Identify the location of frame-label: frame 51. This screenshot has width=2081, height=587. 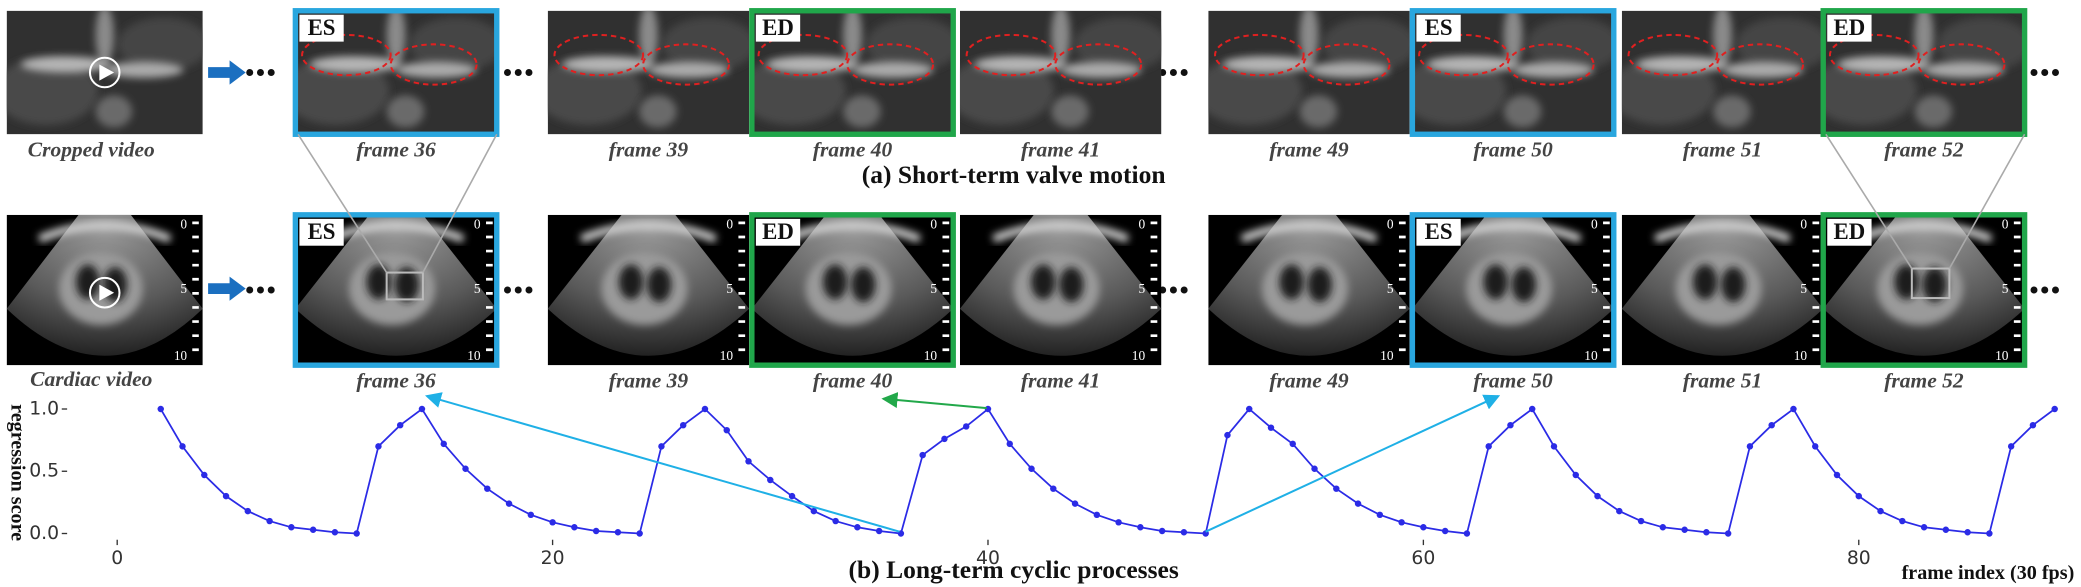
(1722, 381).